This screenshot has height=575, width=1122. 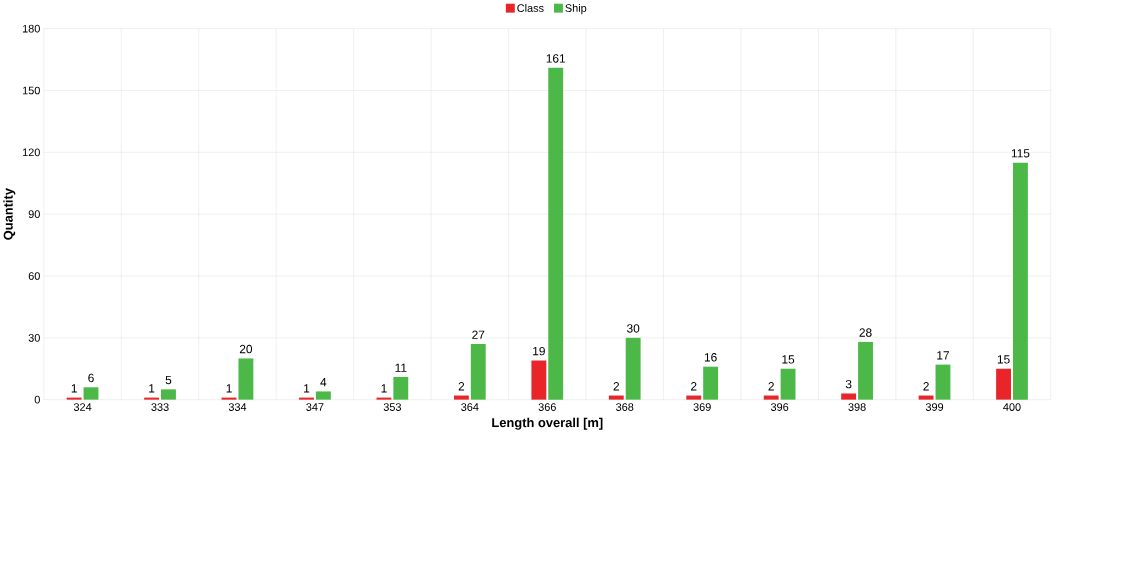 What do you see at coordinates (633, 328) in the screenshot?
I see `data-label: 30` at bounding box center [633, 328].